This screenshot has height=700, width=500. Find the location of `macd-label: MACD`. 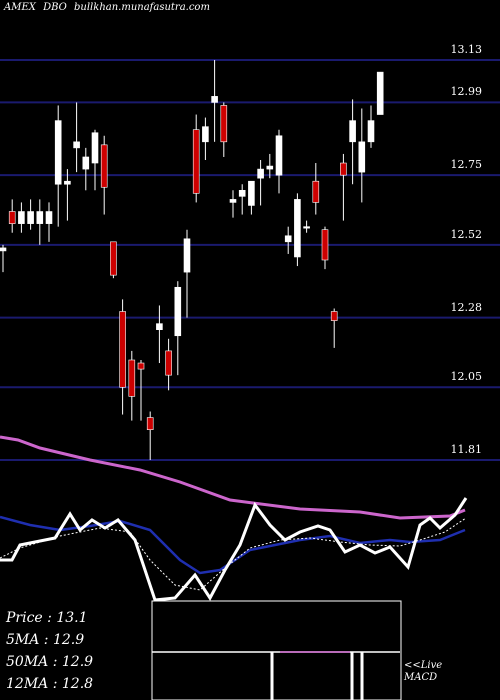

macd-label: MACD is located at coordinates (421, 677).